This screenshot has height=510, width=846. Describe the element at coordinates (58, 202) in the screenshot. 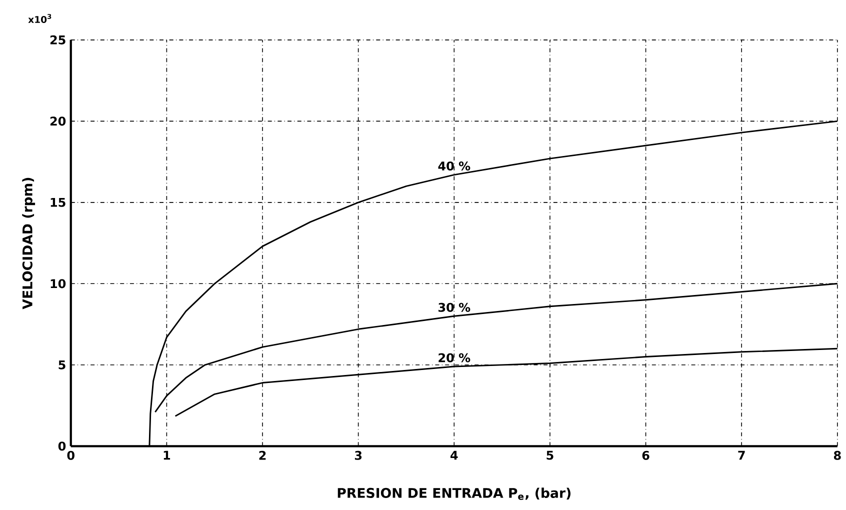

I see `y-tick-label: 15` at that location.